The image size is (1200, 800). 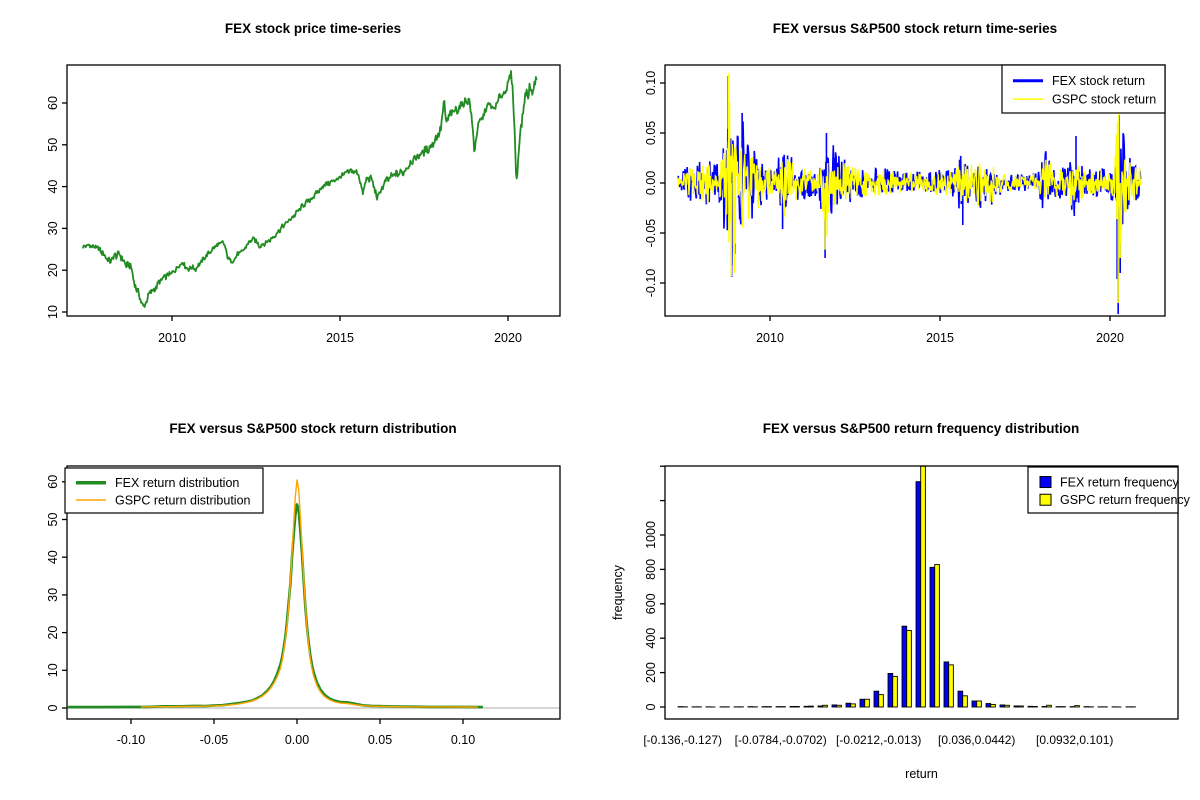 What do you see at coordinates (1098, 81) in the screenshot?
I see `axis-label: FEX stock return` at bounding box center [1098, 81].